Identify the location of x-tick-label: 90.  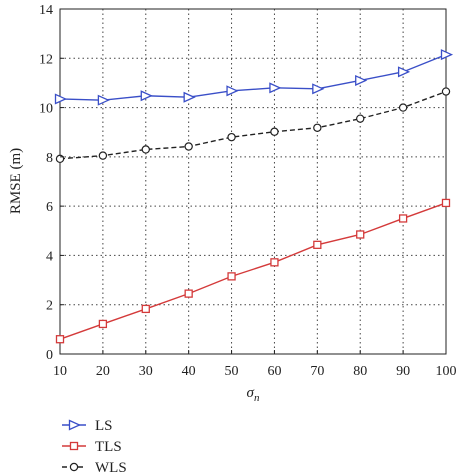
(403, 371).